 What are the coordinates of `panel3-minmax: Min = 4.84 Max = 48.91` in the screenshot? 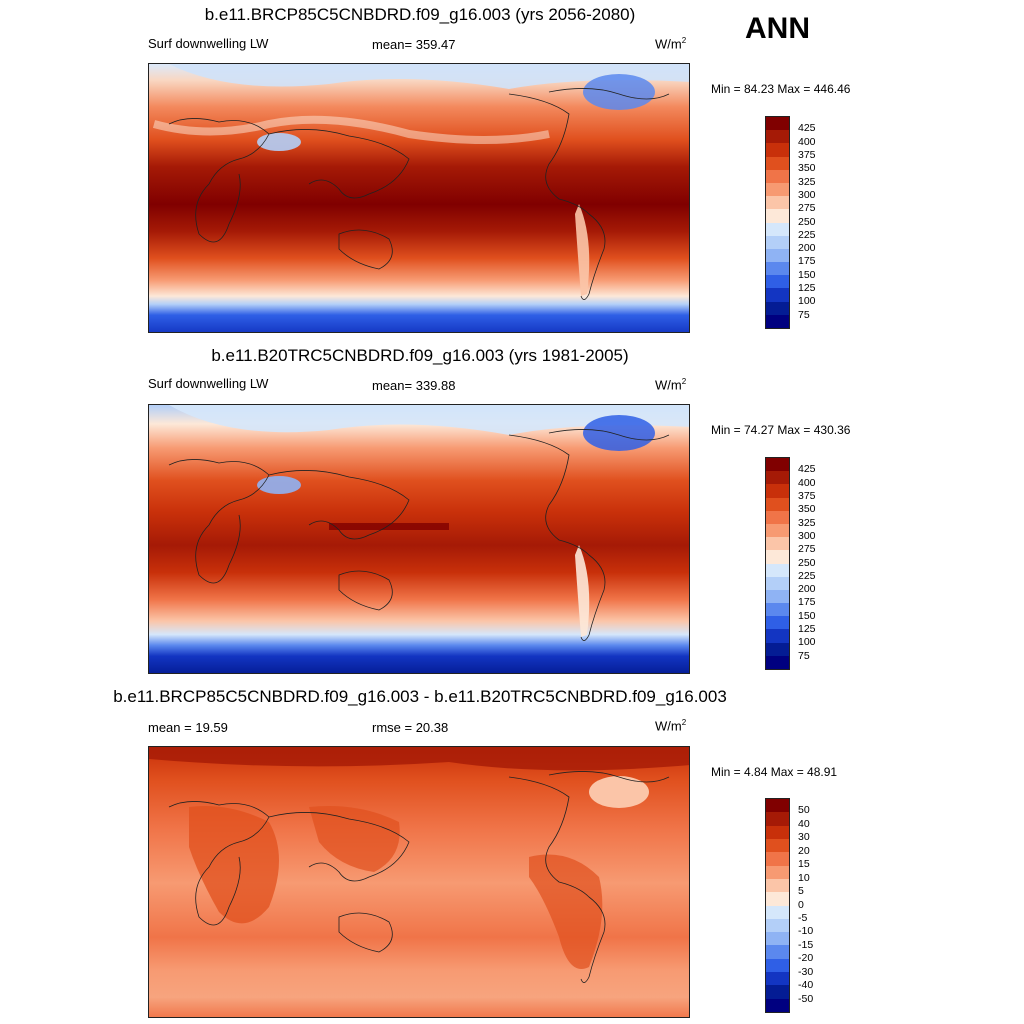 It's located at (774, 772).